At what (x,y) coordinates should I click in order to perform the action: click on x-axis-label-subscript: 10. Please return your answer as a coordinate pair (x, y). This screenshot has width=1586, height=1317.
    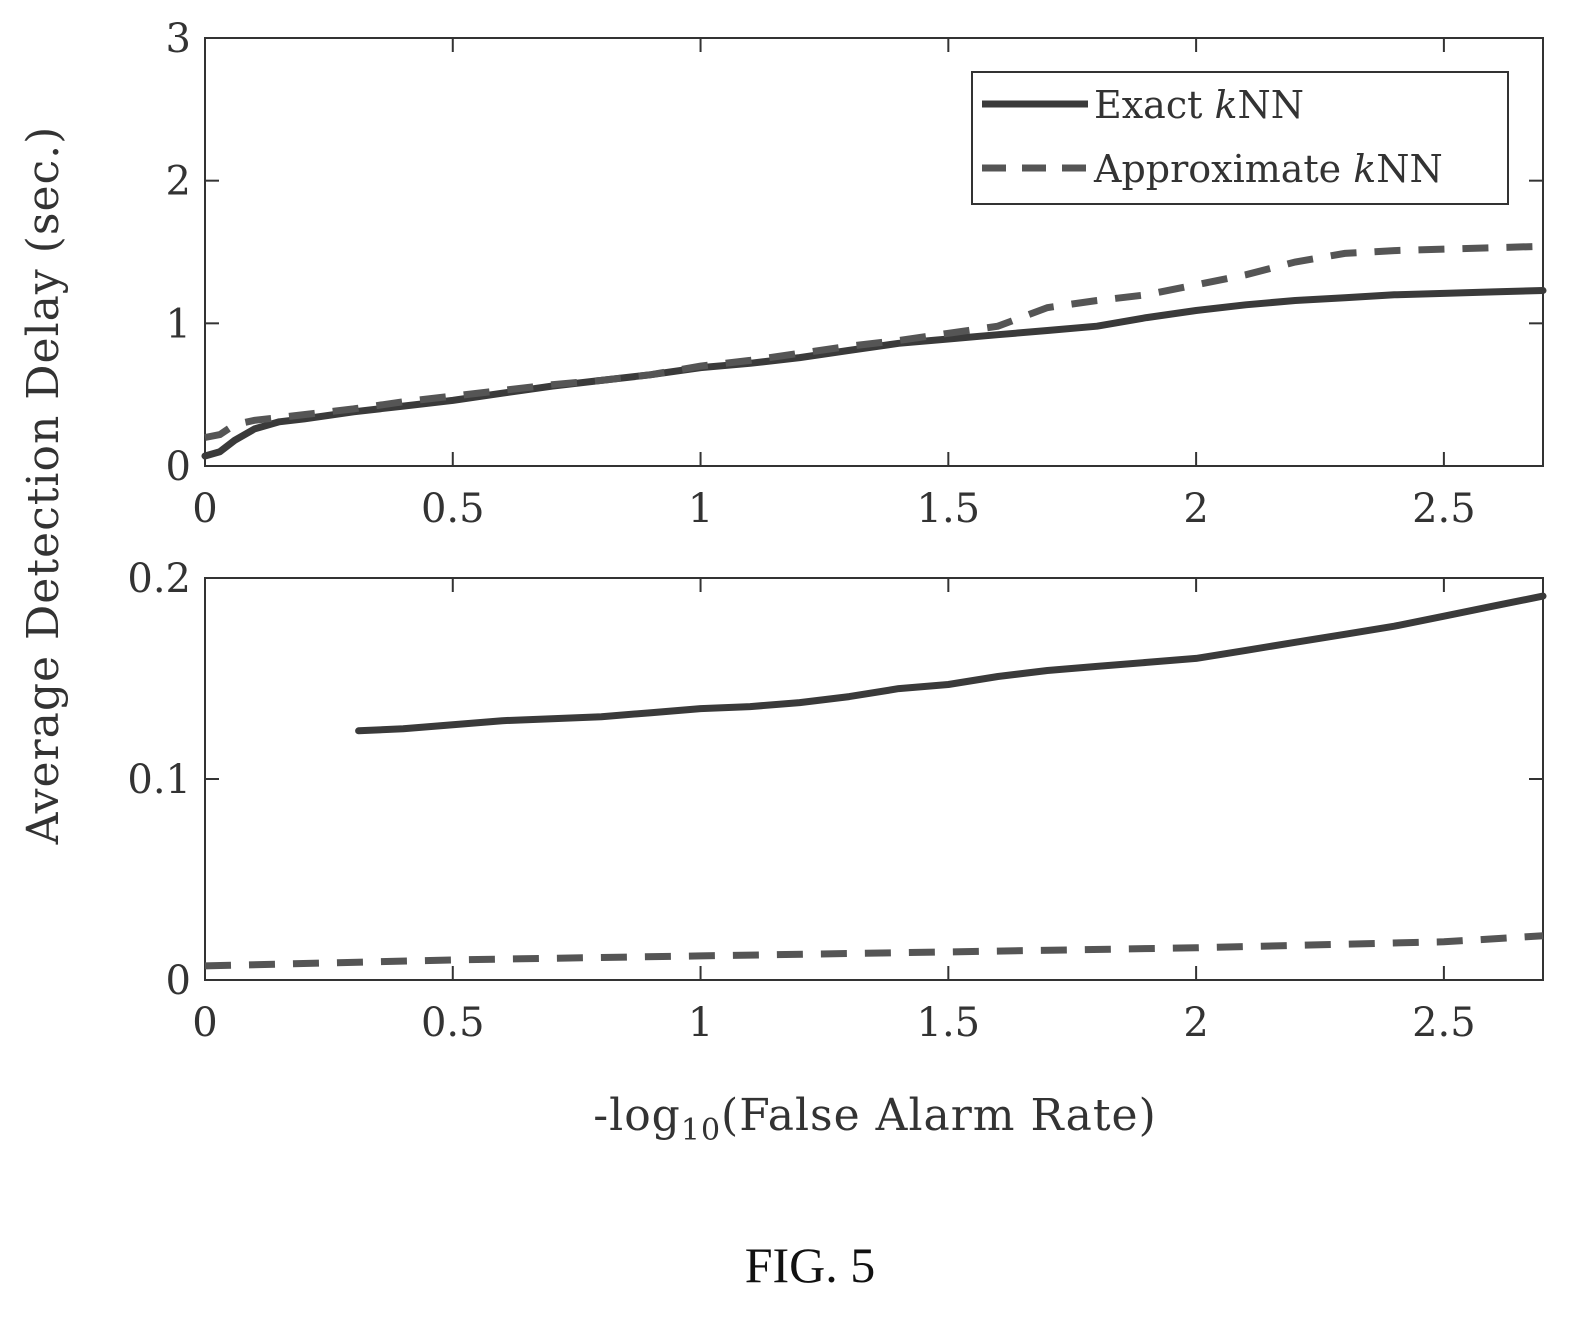
    Looking at the image, I should click on (701, 1130).